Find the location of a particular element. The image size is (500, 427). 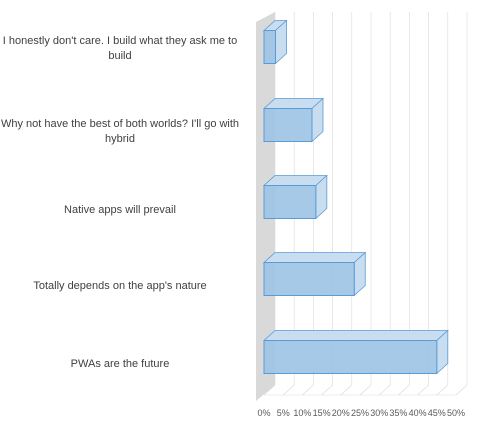

category-label: Native apps will prevail is located at coordinates (120, 210).